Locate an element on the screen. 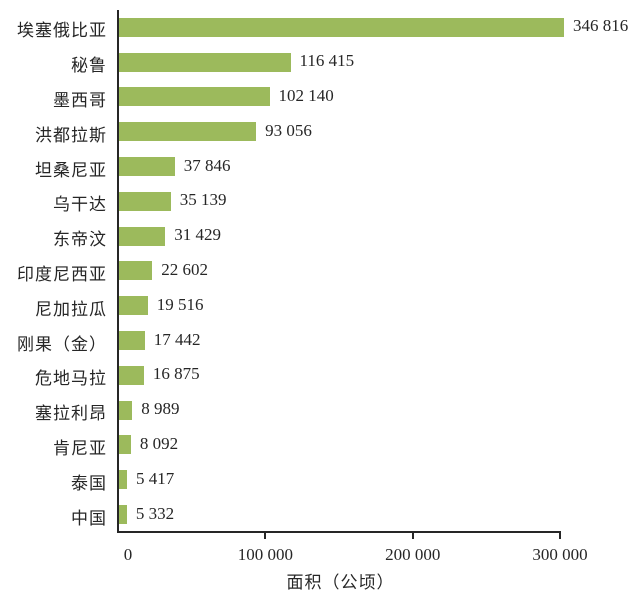  value-label: 116 415 is located at coordinates (327, 61).